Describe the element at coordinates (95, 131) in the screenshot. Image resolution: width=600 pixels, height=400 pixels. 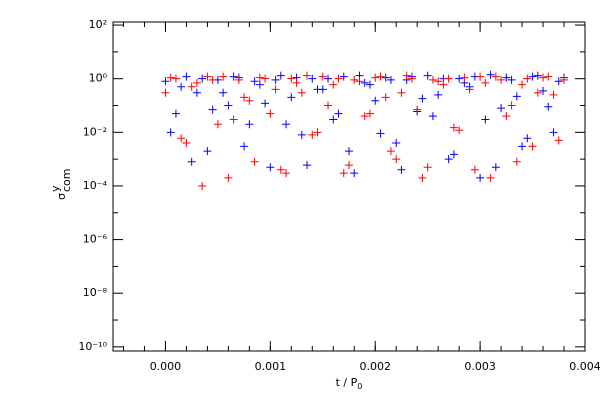
I see `y-tick-label: 10⁻²` at that location.